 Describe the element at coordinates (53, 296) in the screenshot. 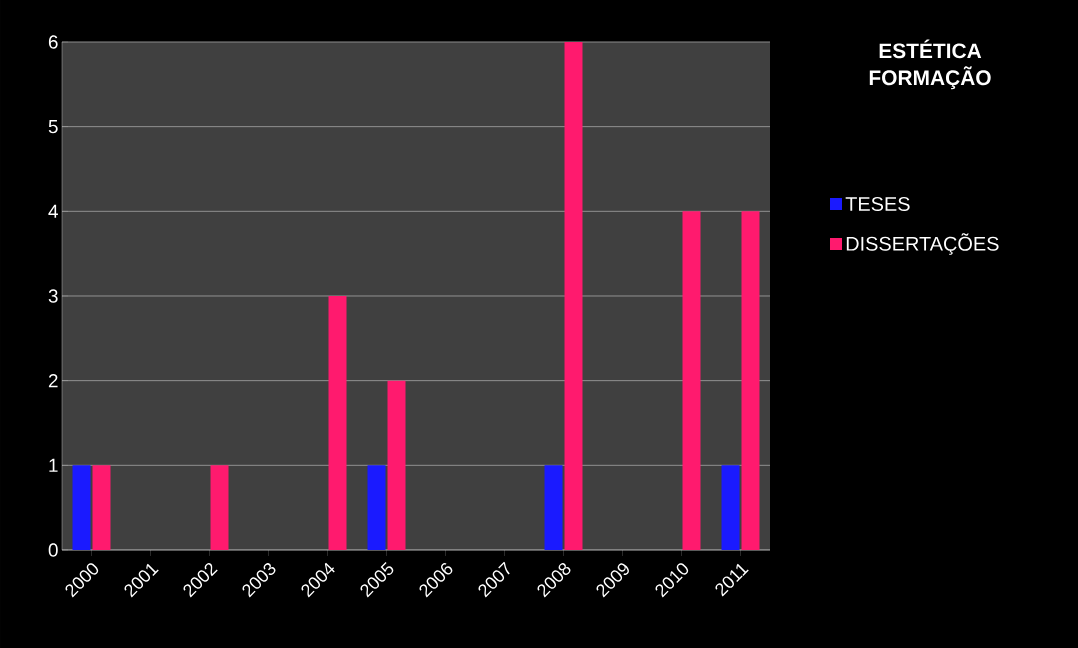

I see `y-tick-label: 3` at that location.